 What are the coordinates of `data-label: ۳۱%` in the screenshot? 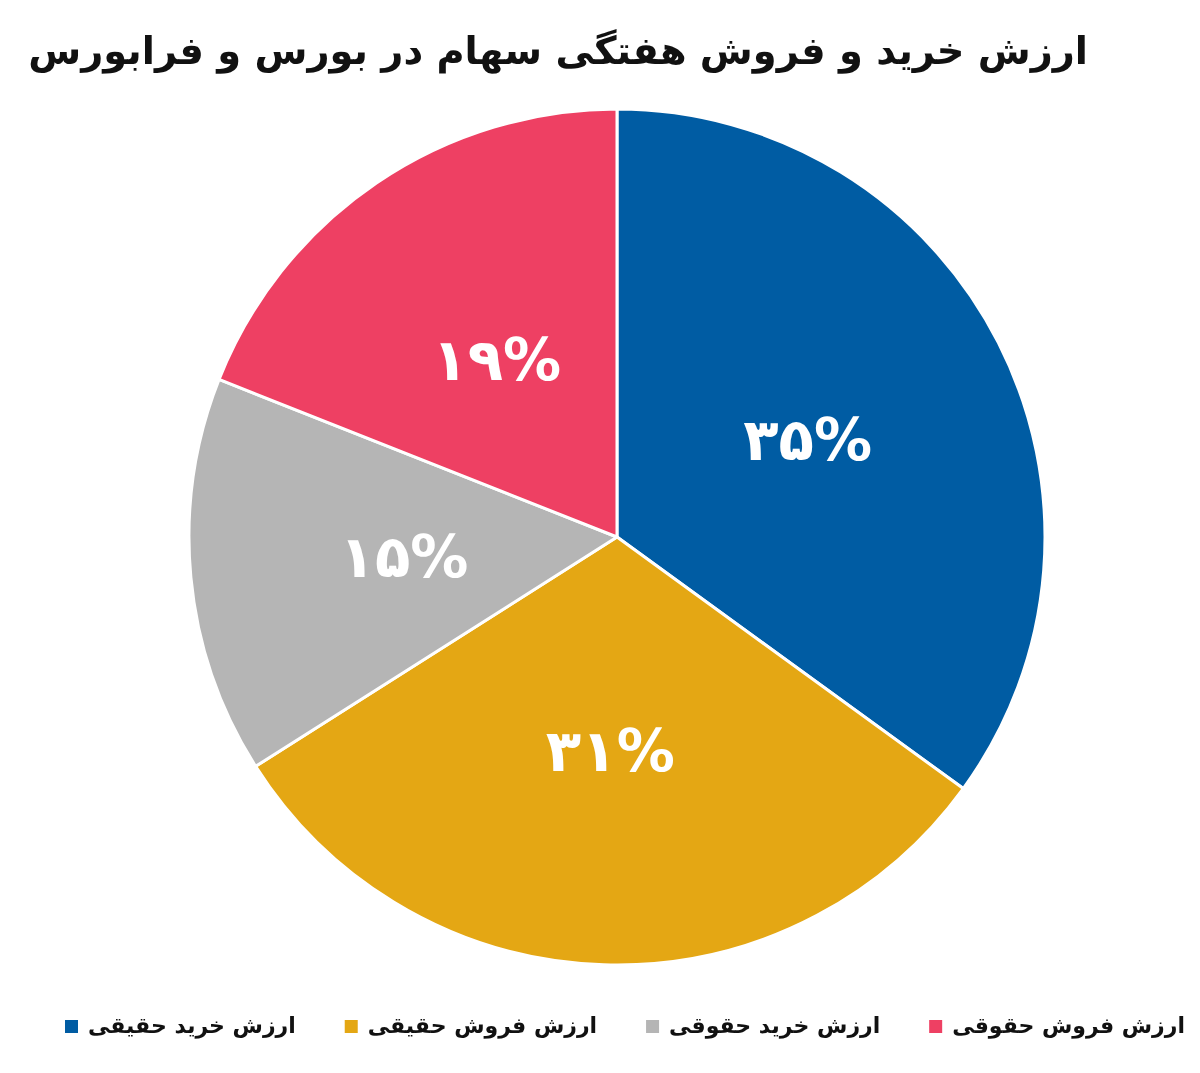 It's located at (610, 750).